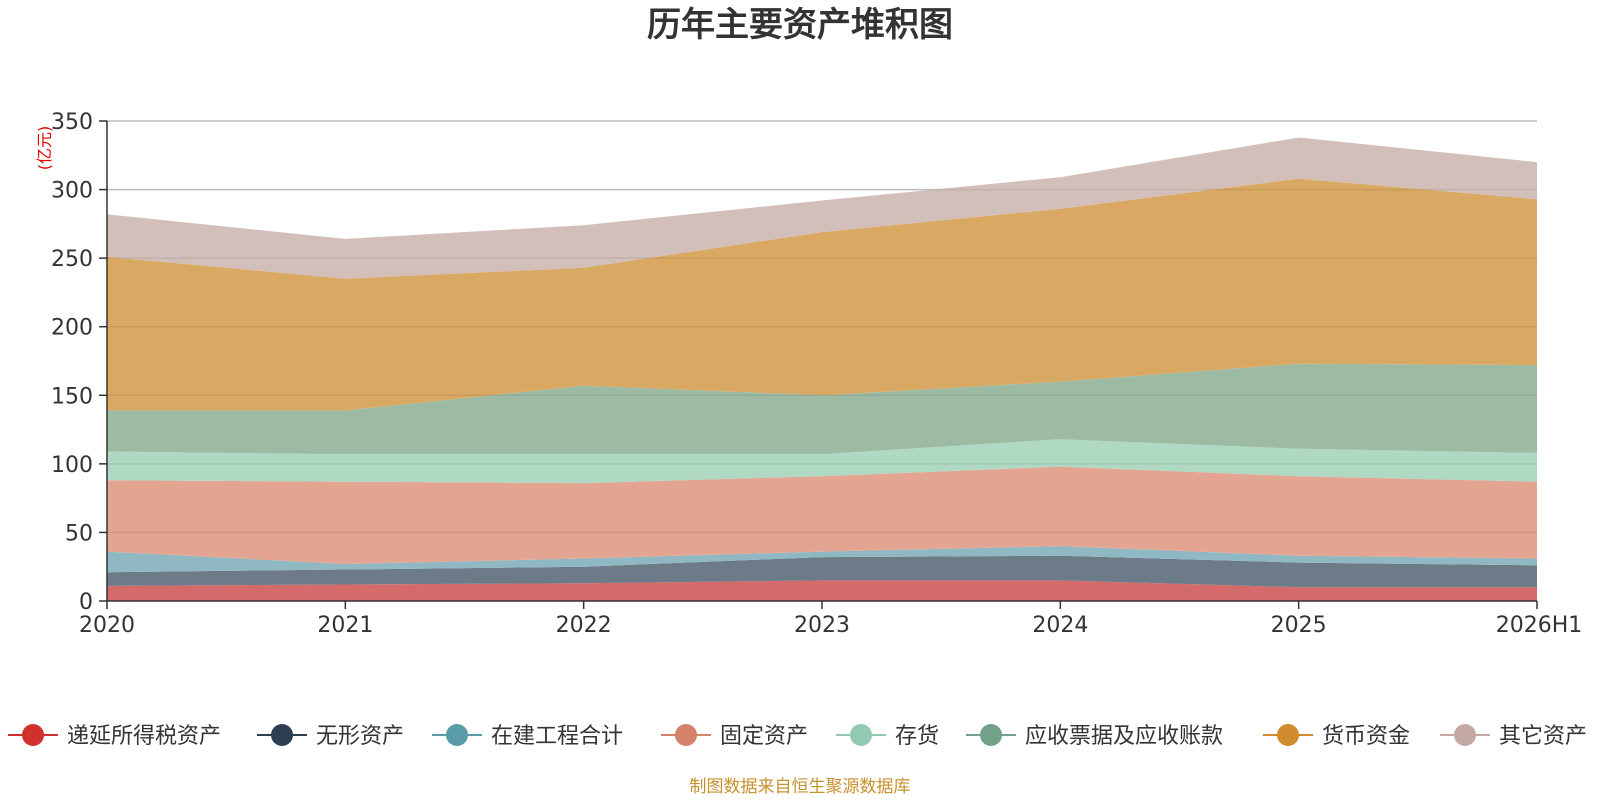 The width and height of the screenshot is (1600, 800). What do you see at coordinates (887, 736) in the screenshot?
I see `legend-item-5: 存货` at bounding box center [887, 736].